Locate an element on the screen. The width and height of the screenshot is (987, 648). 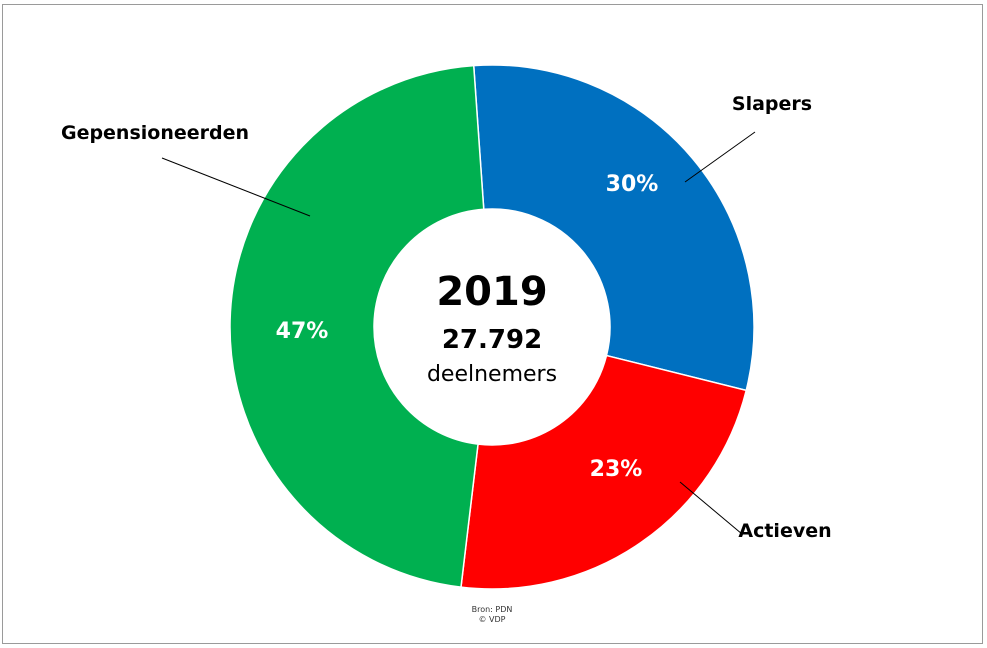
category-label-gepensioneerden: Gepensioneerden is located at coordinates (155, 133).